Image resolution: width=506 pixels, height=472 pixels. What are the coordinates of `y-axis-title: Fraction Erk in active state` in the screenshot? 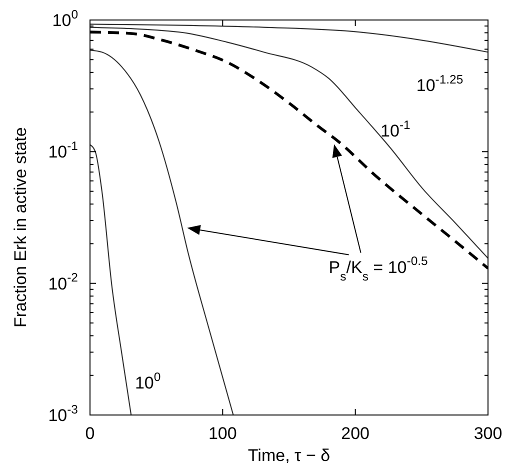 It's located at (20, 227).